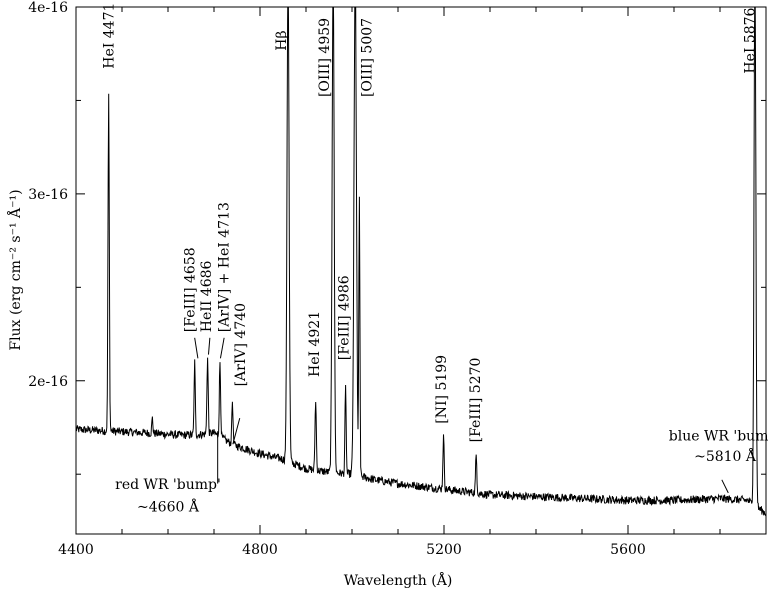 This screenshot has height=591, width=768. I want to click on line-label: Hβ, so click(282, 40).